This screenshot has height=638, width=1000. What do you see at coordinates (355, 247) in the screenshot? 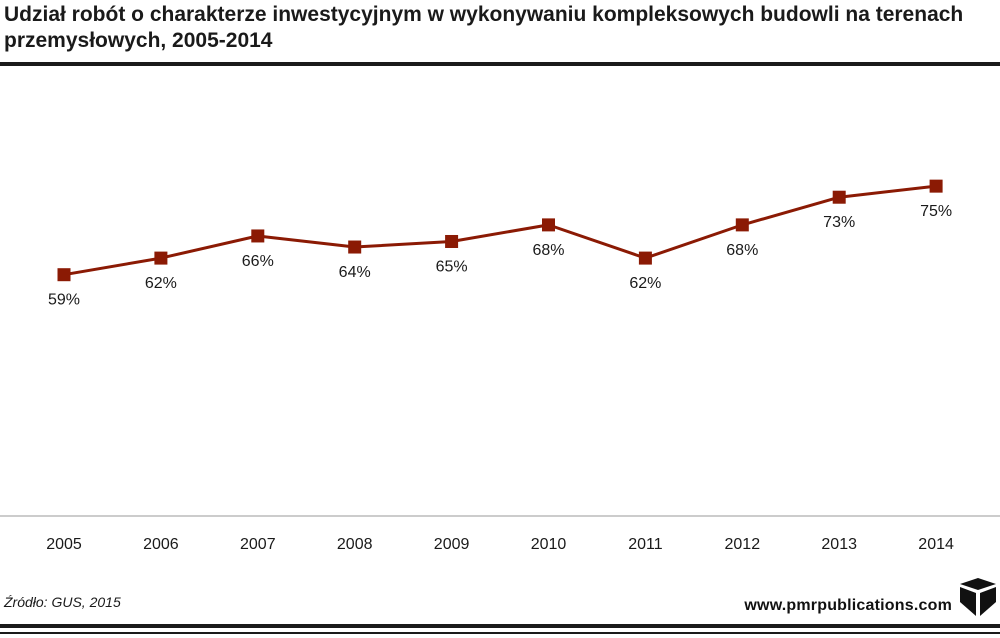
I see `data-point-2008` at bounding box center [355, 247].